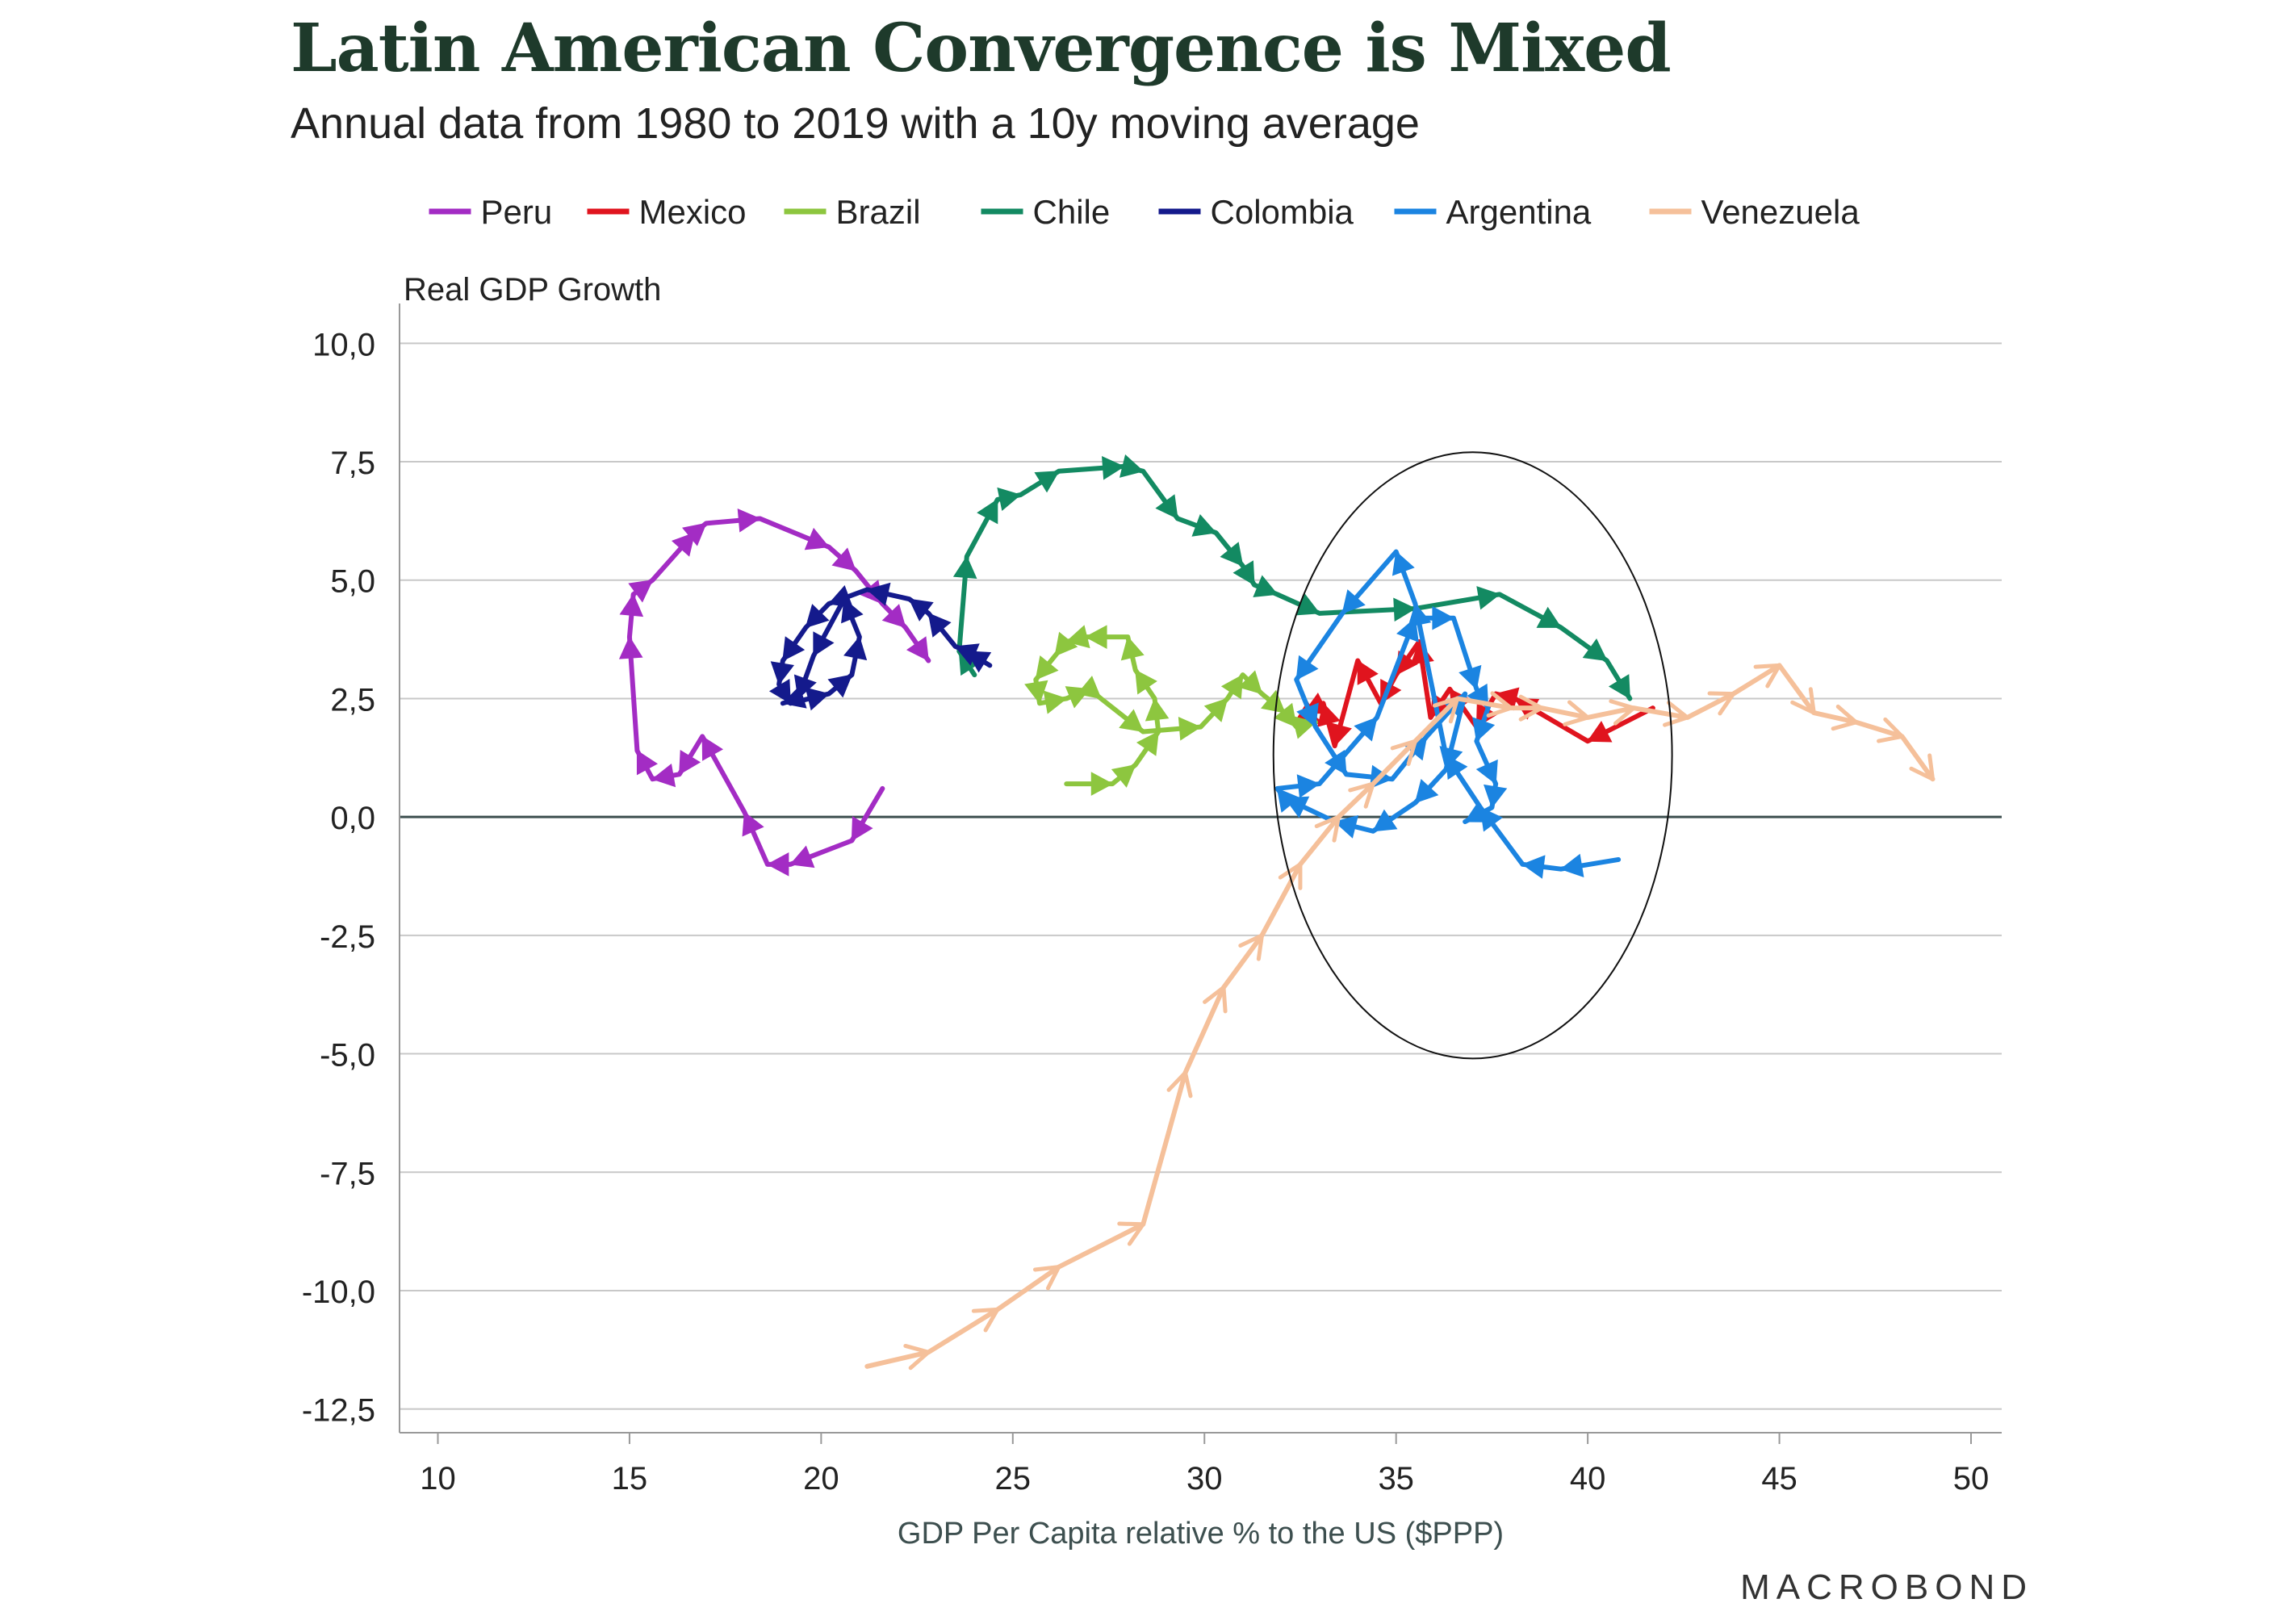  I want to click on x-tick-label: 50, so click(1971, 1478).